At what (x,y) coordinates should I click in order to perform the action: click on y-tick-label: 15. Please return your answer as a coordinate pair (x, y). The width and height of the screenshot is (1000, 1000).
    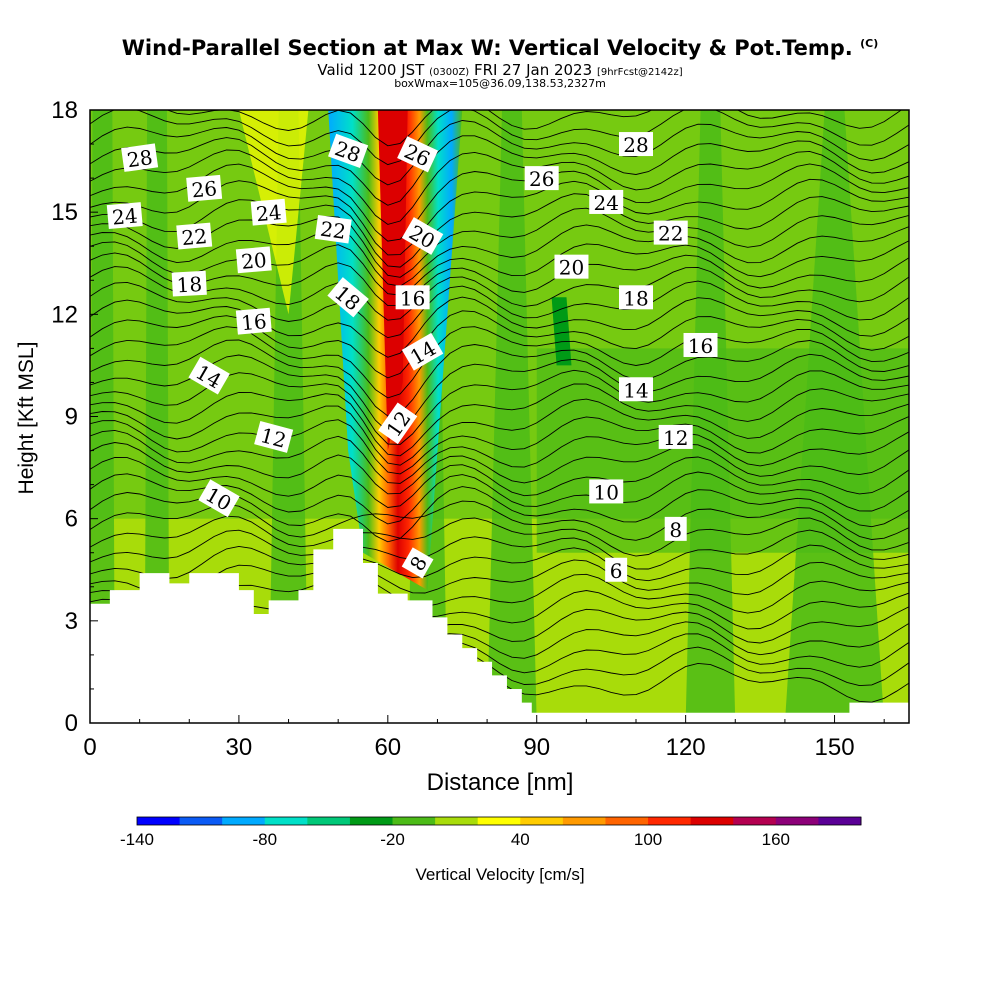
    Looking at the image, I should click on (64, 212).